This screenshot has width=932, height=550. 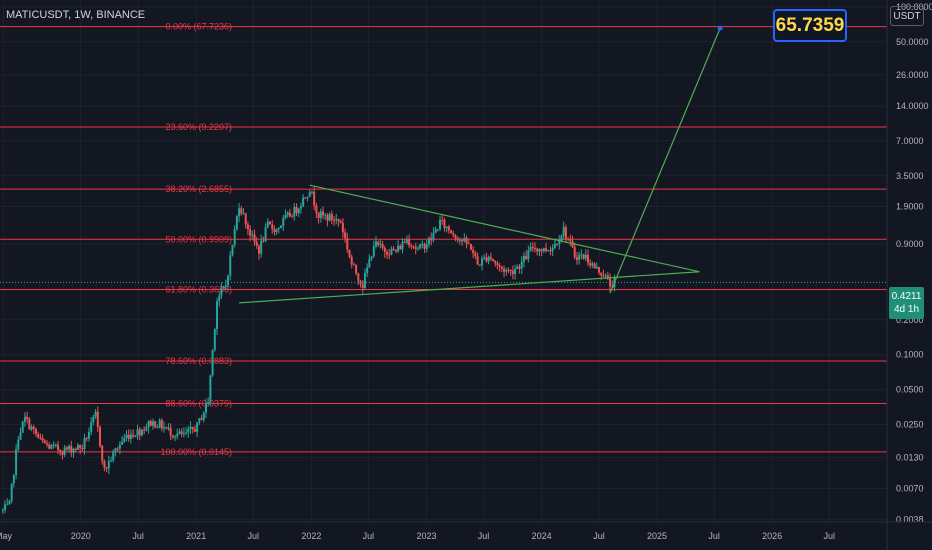 I want to click on current-price-value: 0.4211, so click(x=906, y=296).